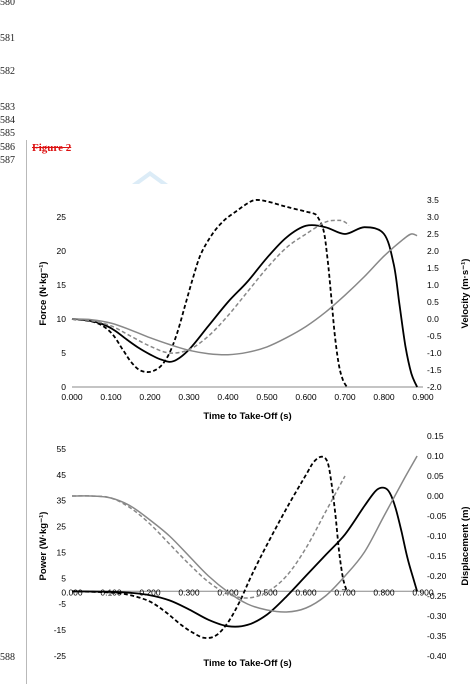  Describe the element at coordinates (437, 636) in the screenshot. I see `y2-tick-label: -0.35` at that location.